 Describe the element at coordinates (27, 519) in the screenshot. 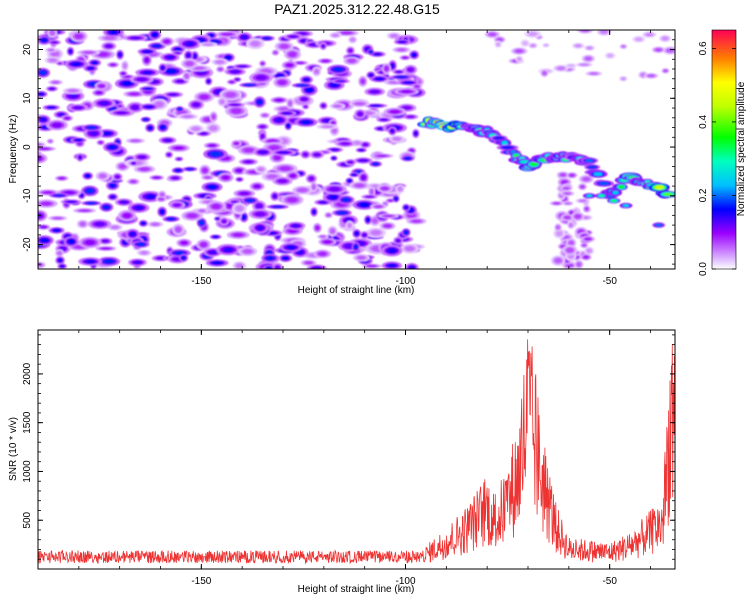

I see `y-tick-label: 500` at that location.